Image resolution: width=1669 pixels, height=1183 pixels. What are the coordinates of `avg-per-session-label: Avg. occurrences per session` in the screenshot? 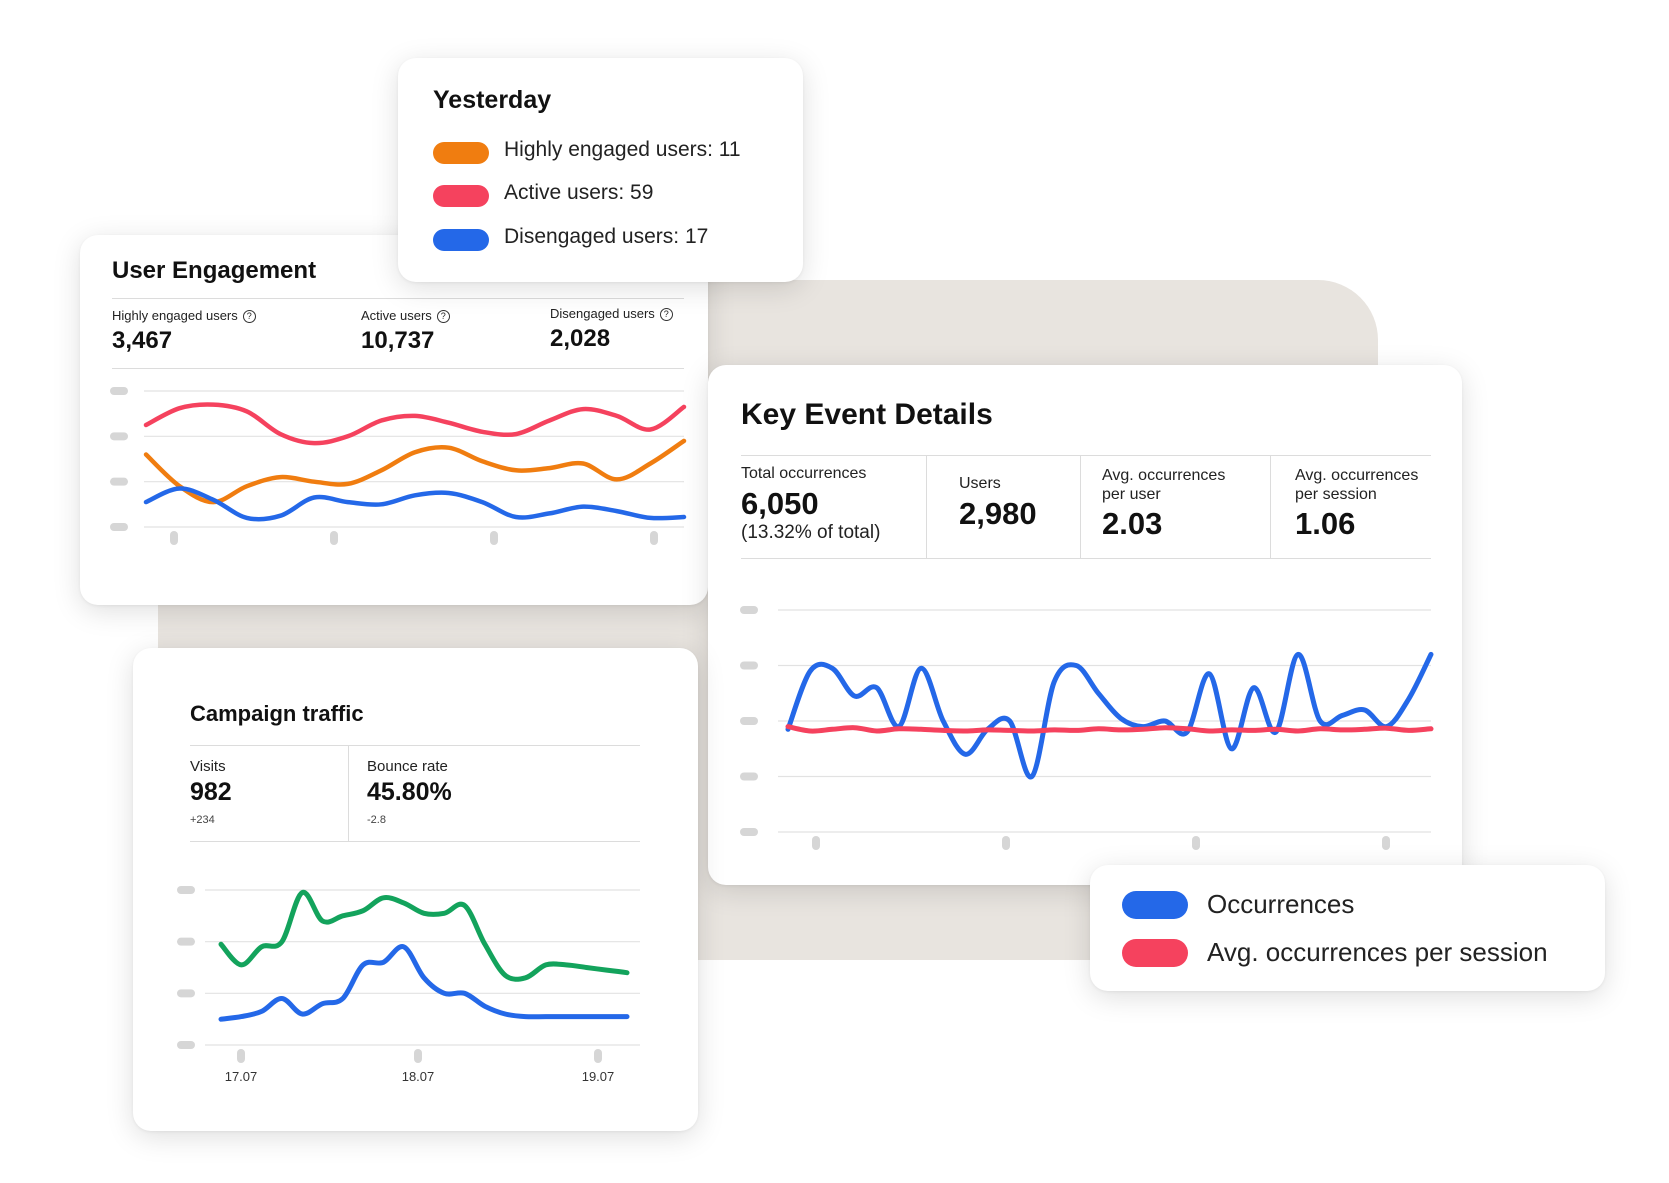 It's located at (1357, 485).